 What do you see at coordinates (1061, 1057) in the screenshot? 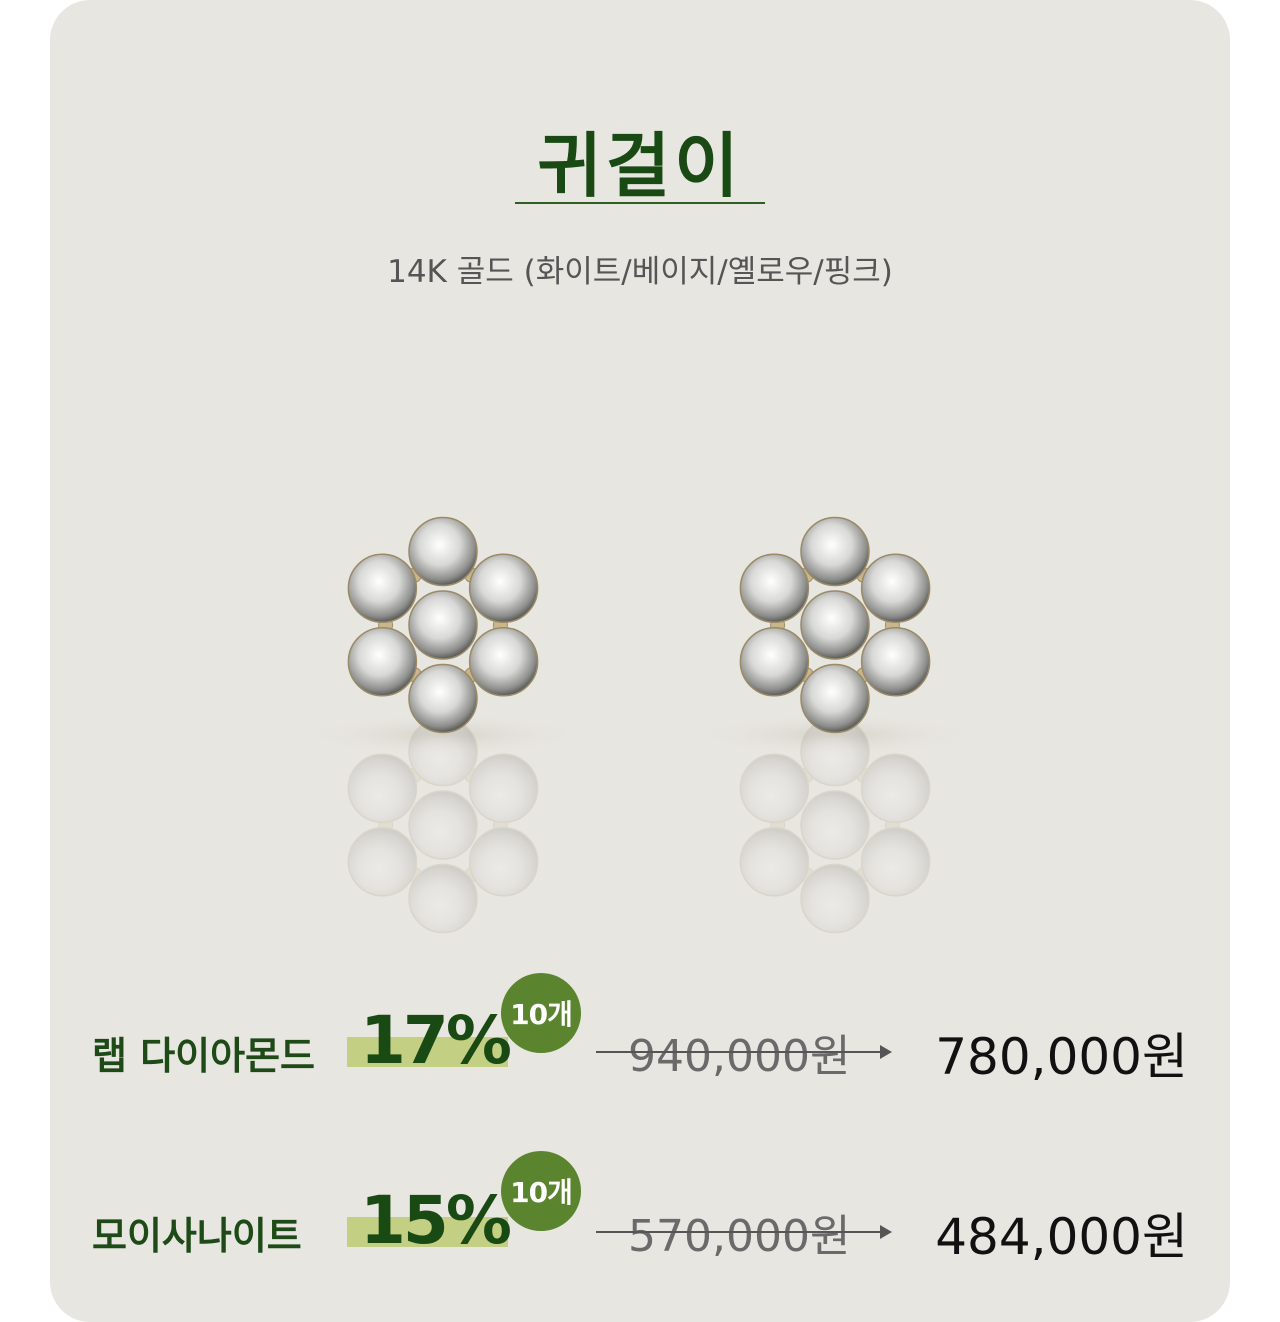
I see `sale-price: 780,000원` at bounding box center [1061, 1057].